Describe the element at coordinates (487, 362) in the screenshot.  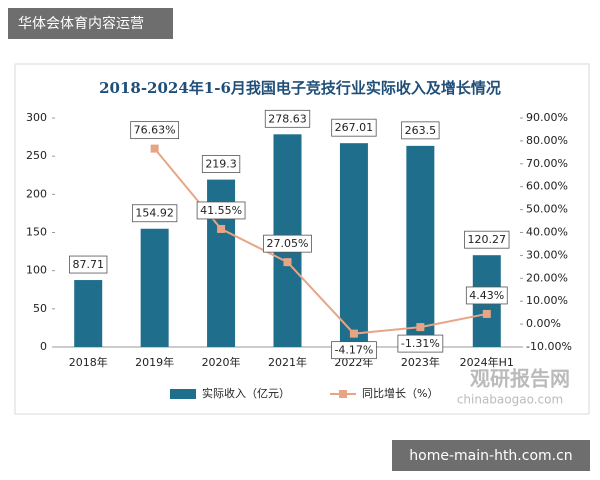
I see `x-tick-label: 2024年H1` at that location.